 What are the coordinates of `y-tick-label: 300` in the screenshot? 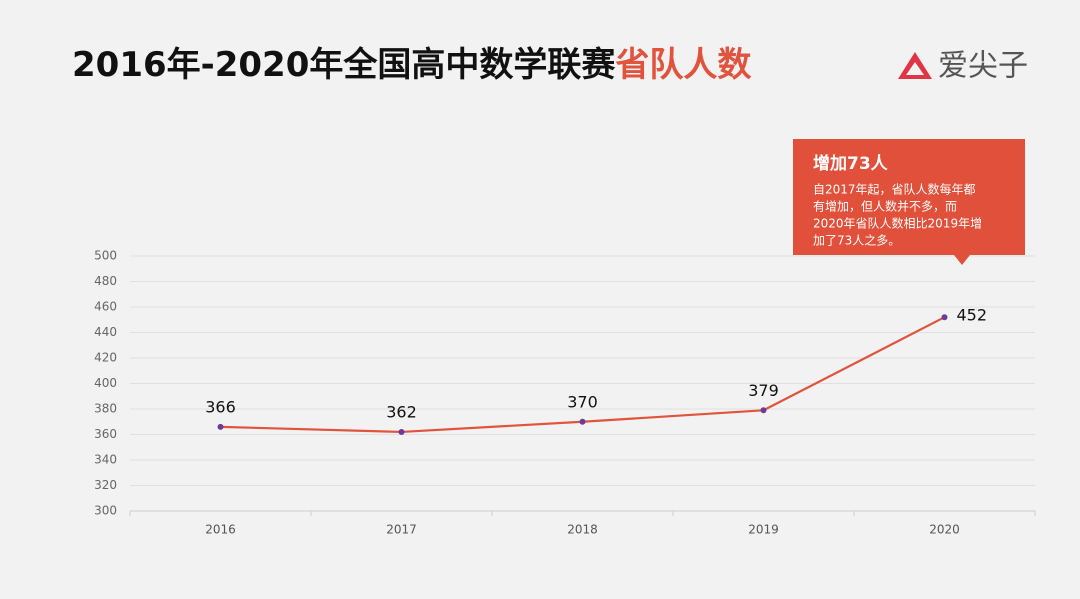 It's located at (105, 511).